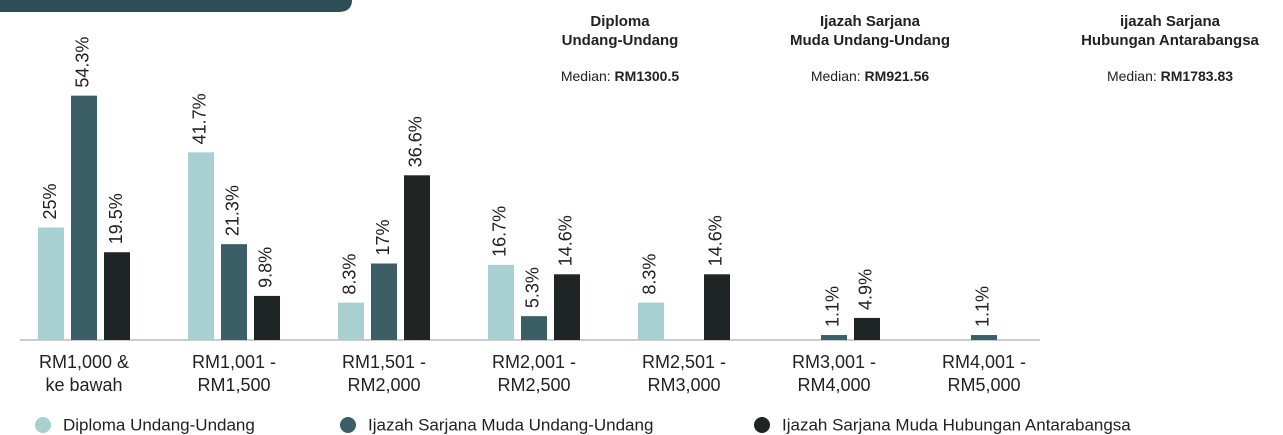 The height and width of the screenshot is (435, 1283). I want to click on annotation-median: Median: RM1783.83, so click(1170, 76).